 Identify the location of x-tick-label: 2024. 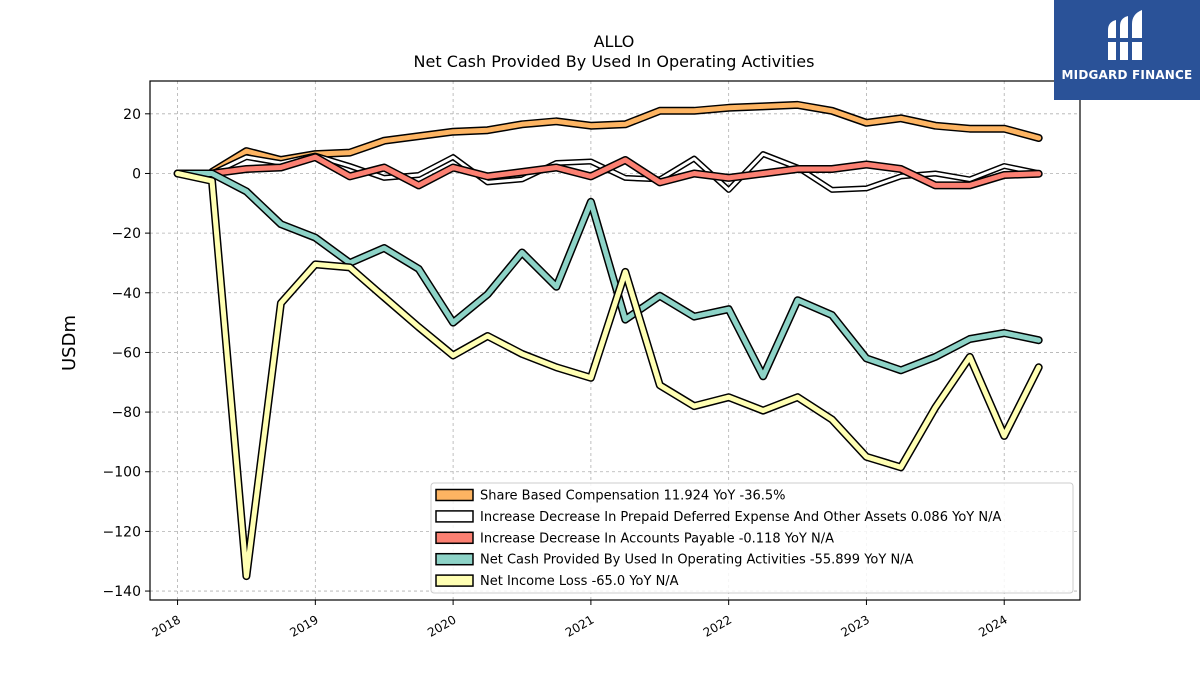
(992, 625).